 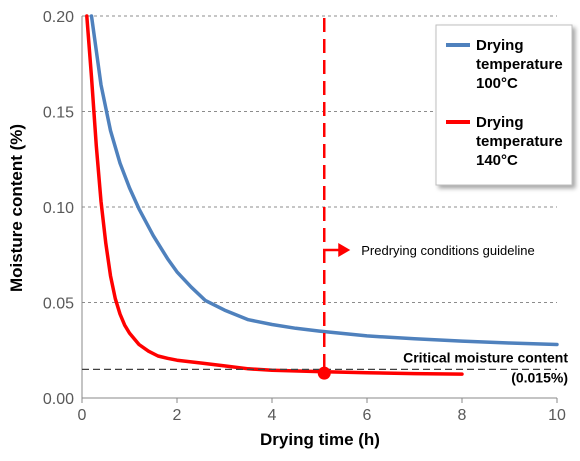 What do you see at coordinates (58, 208) in the screenshot?
I see `y-tick-label: 0.10` at bounding box center [58, 208].